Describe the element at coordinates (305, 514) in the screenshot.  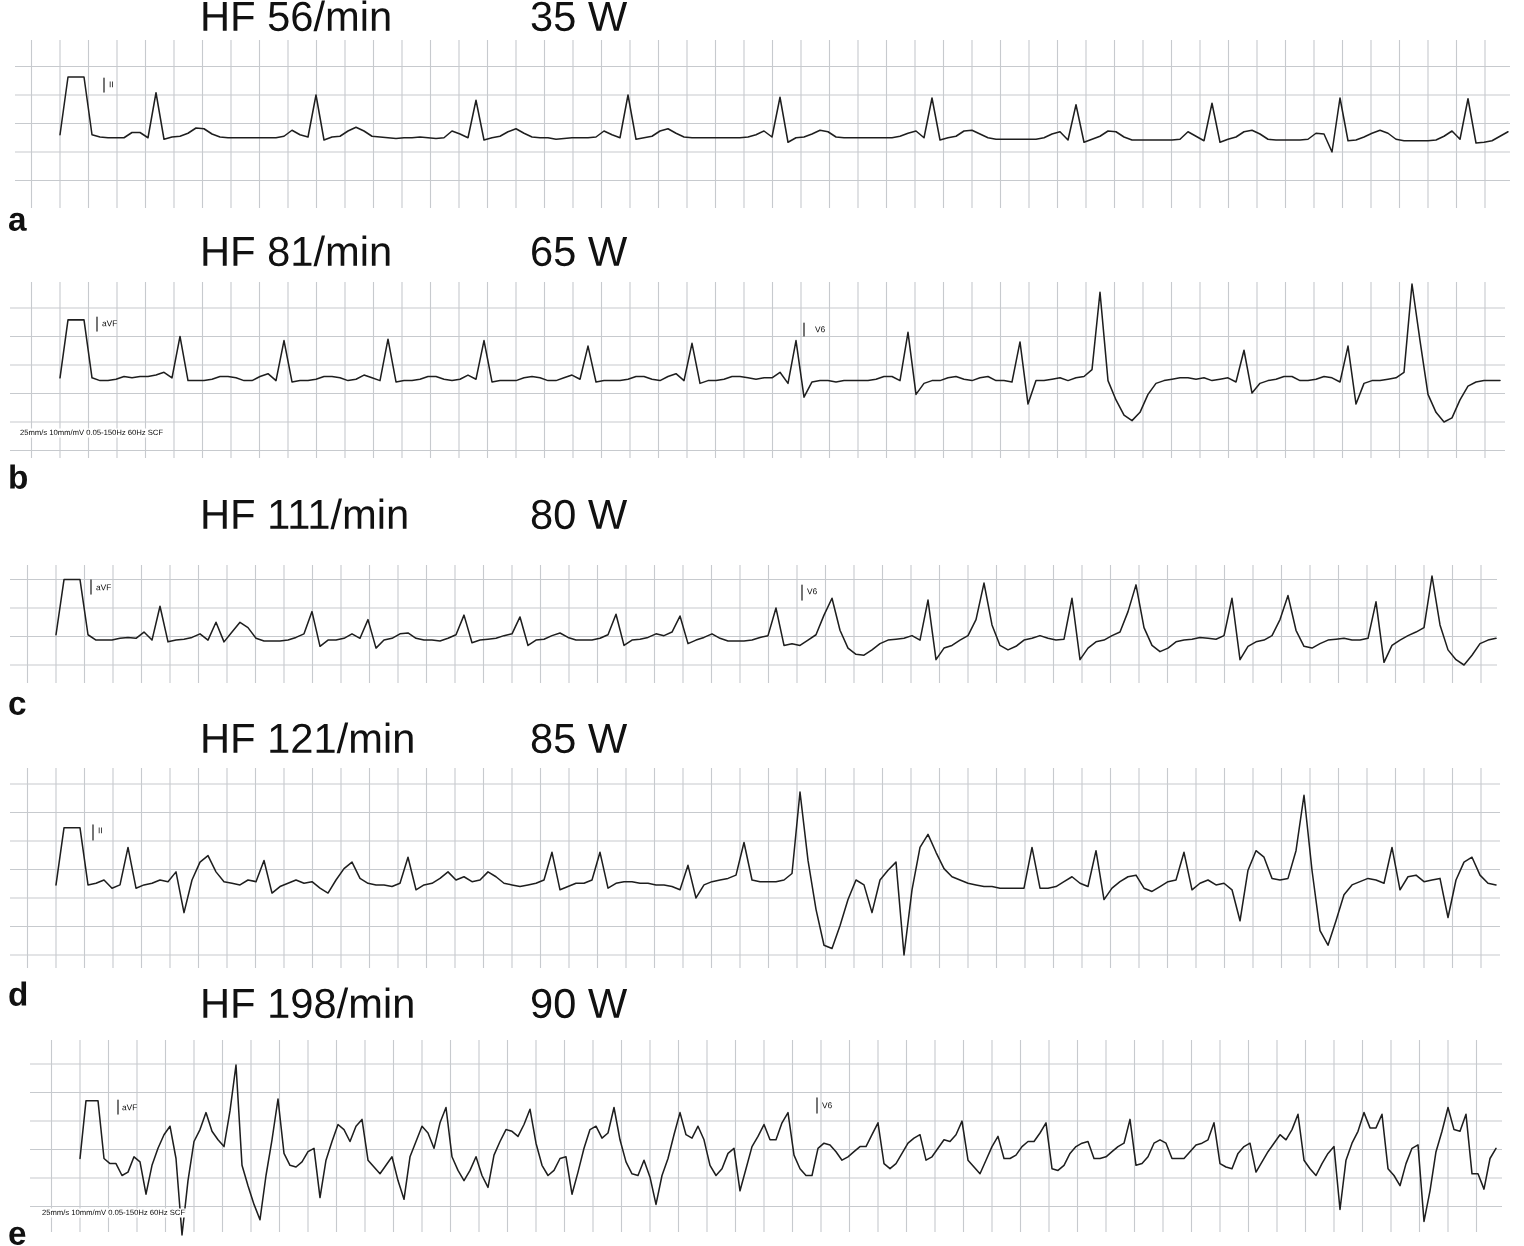
I see `chart-title: HF 111/min` at that location.